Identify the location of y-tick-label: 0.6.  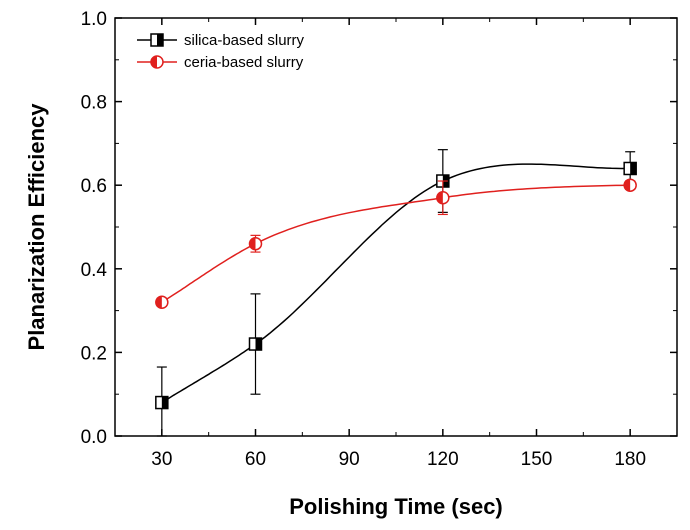
(94, 186).